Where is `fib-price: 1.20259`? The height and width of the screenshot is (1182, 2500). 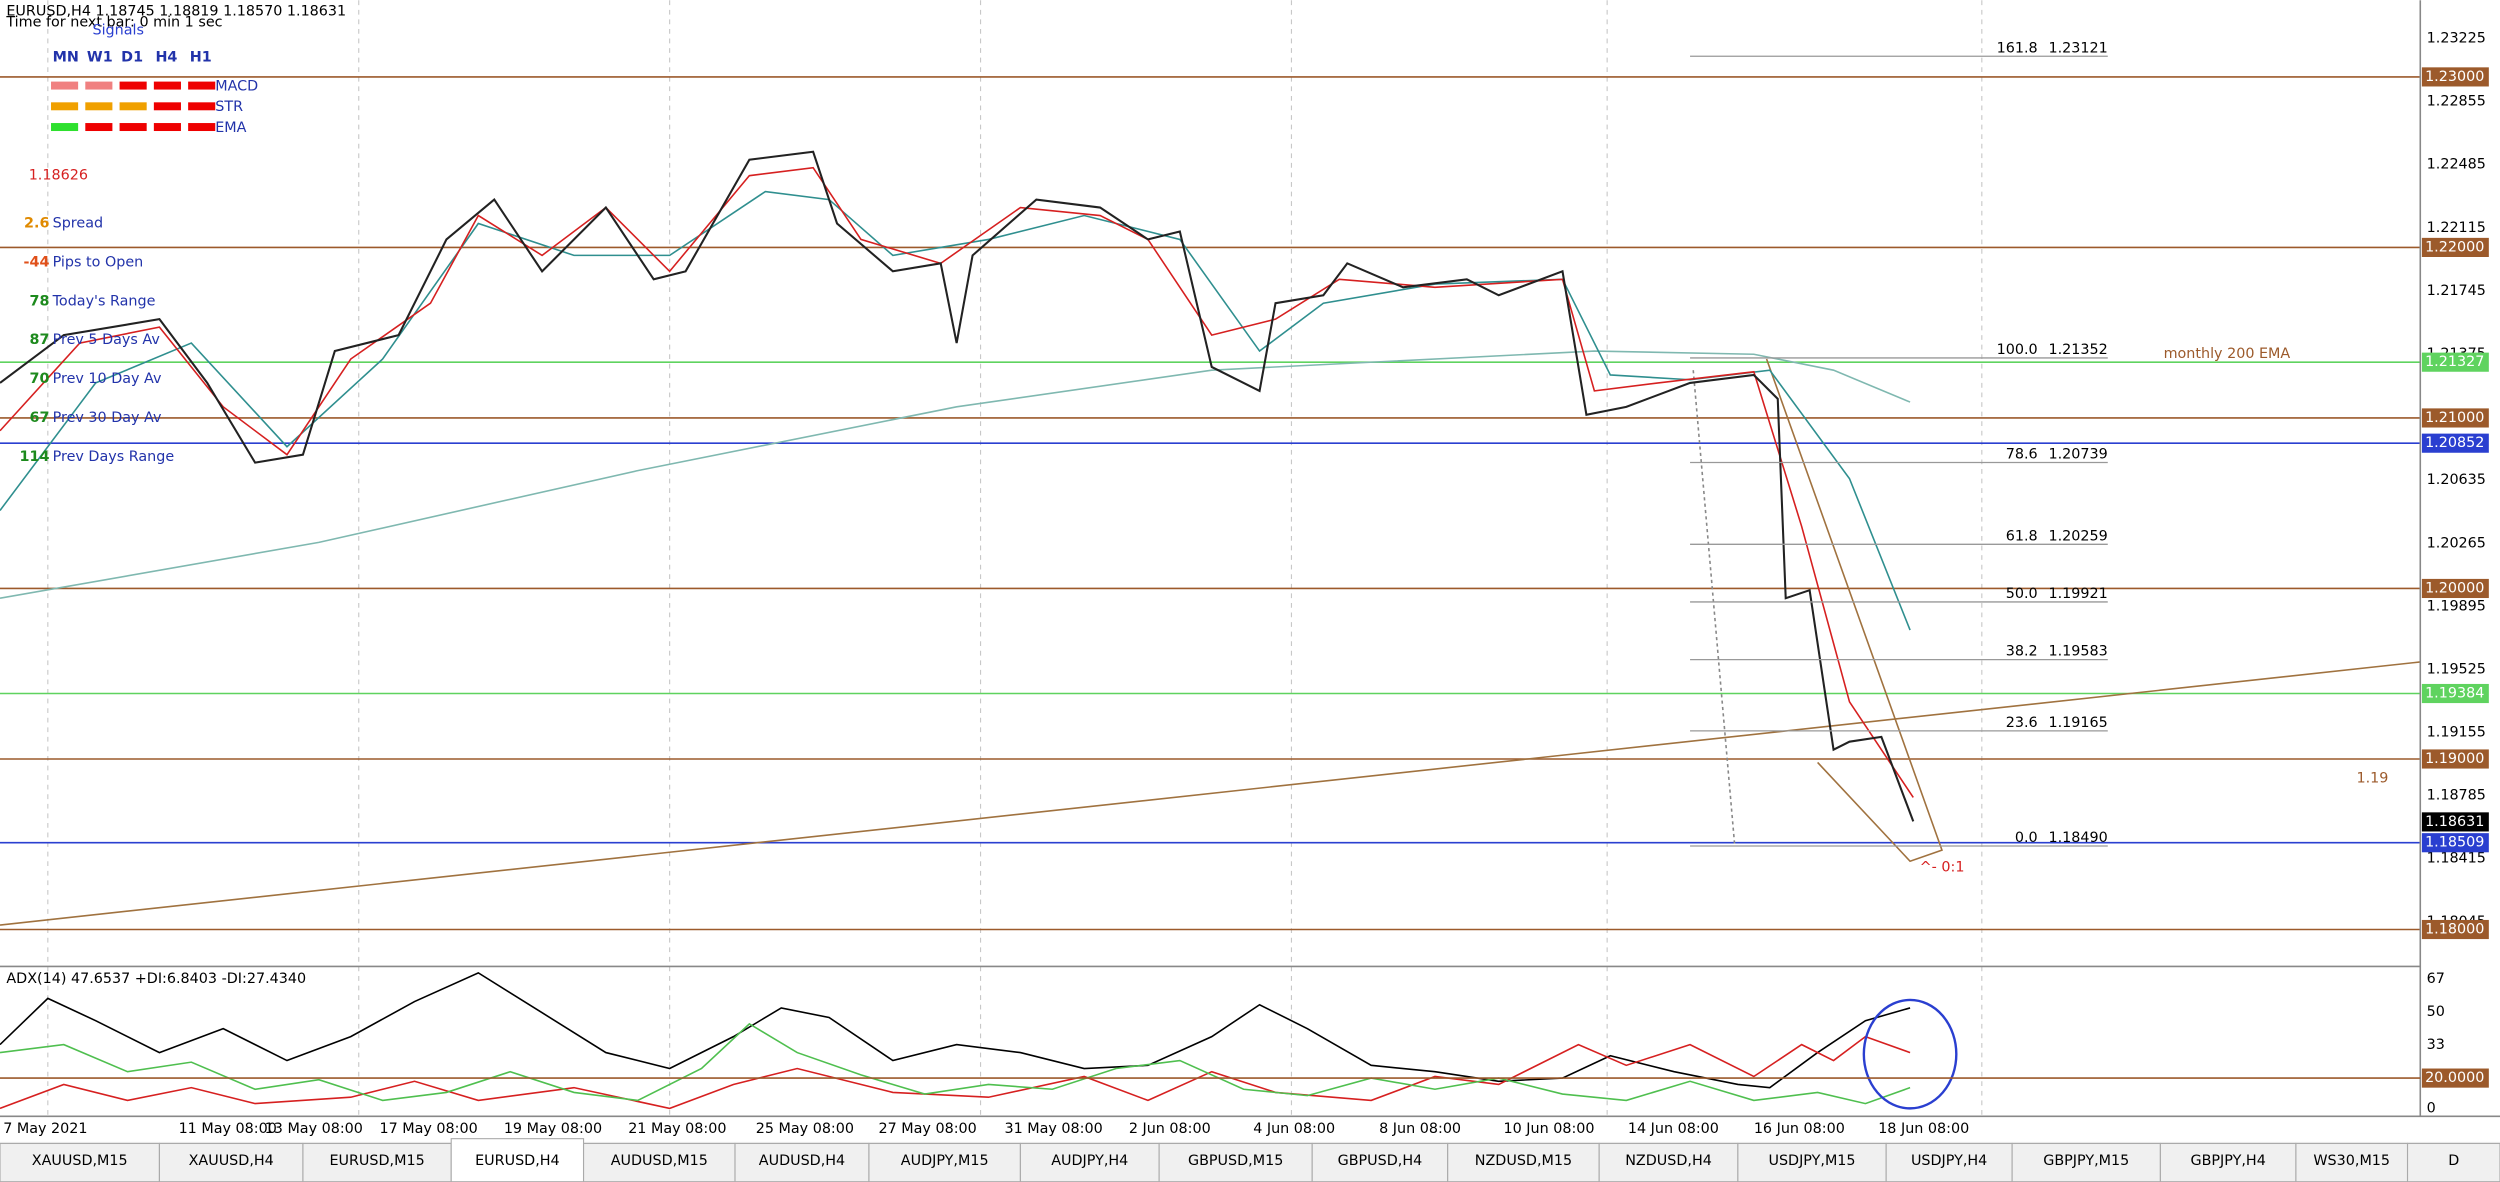
fib-price: 1.20259 is located at coordinates (2078, 536).